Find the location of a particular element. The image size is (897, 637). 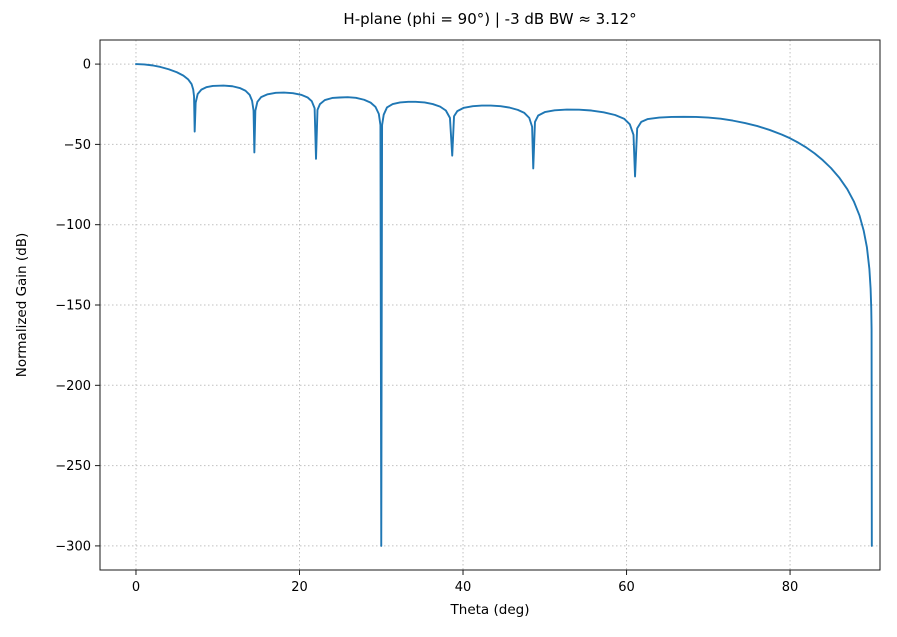

x-tick-label: 0 is located at coordinates (136, 587).